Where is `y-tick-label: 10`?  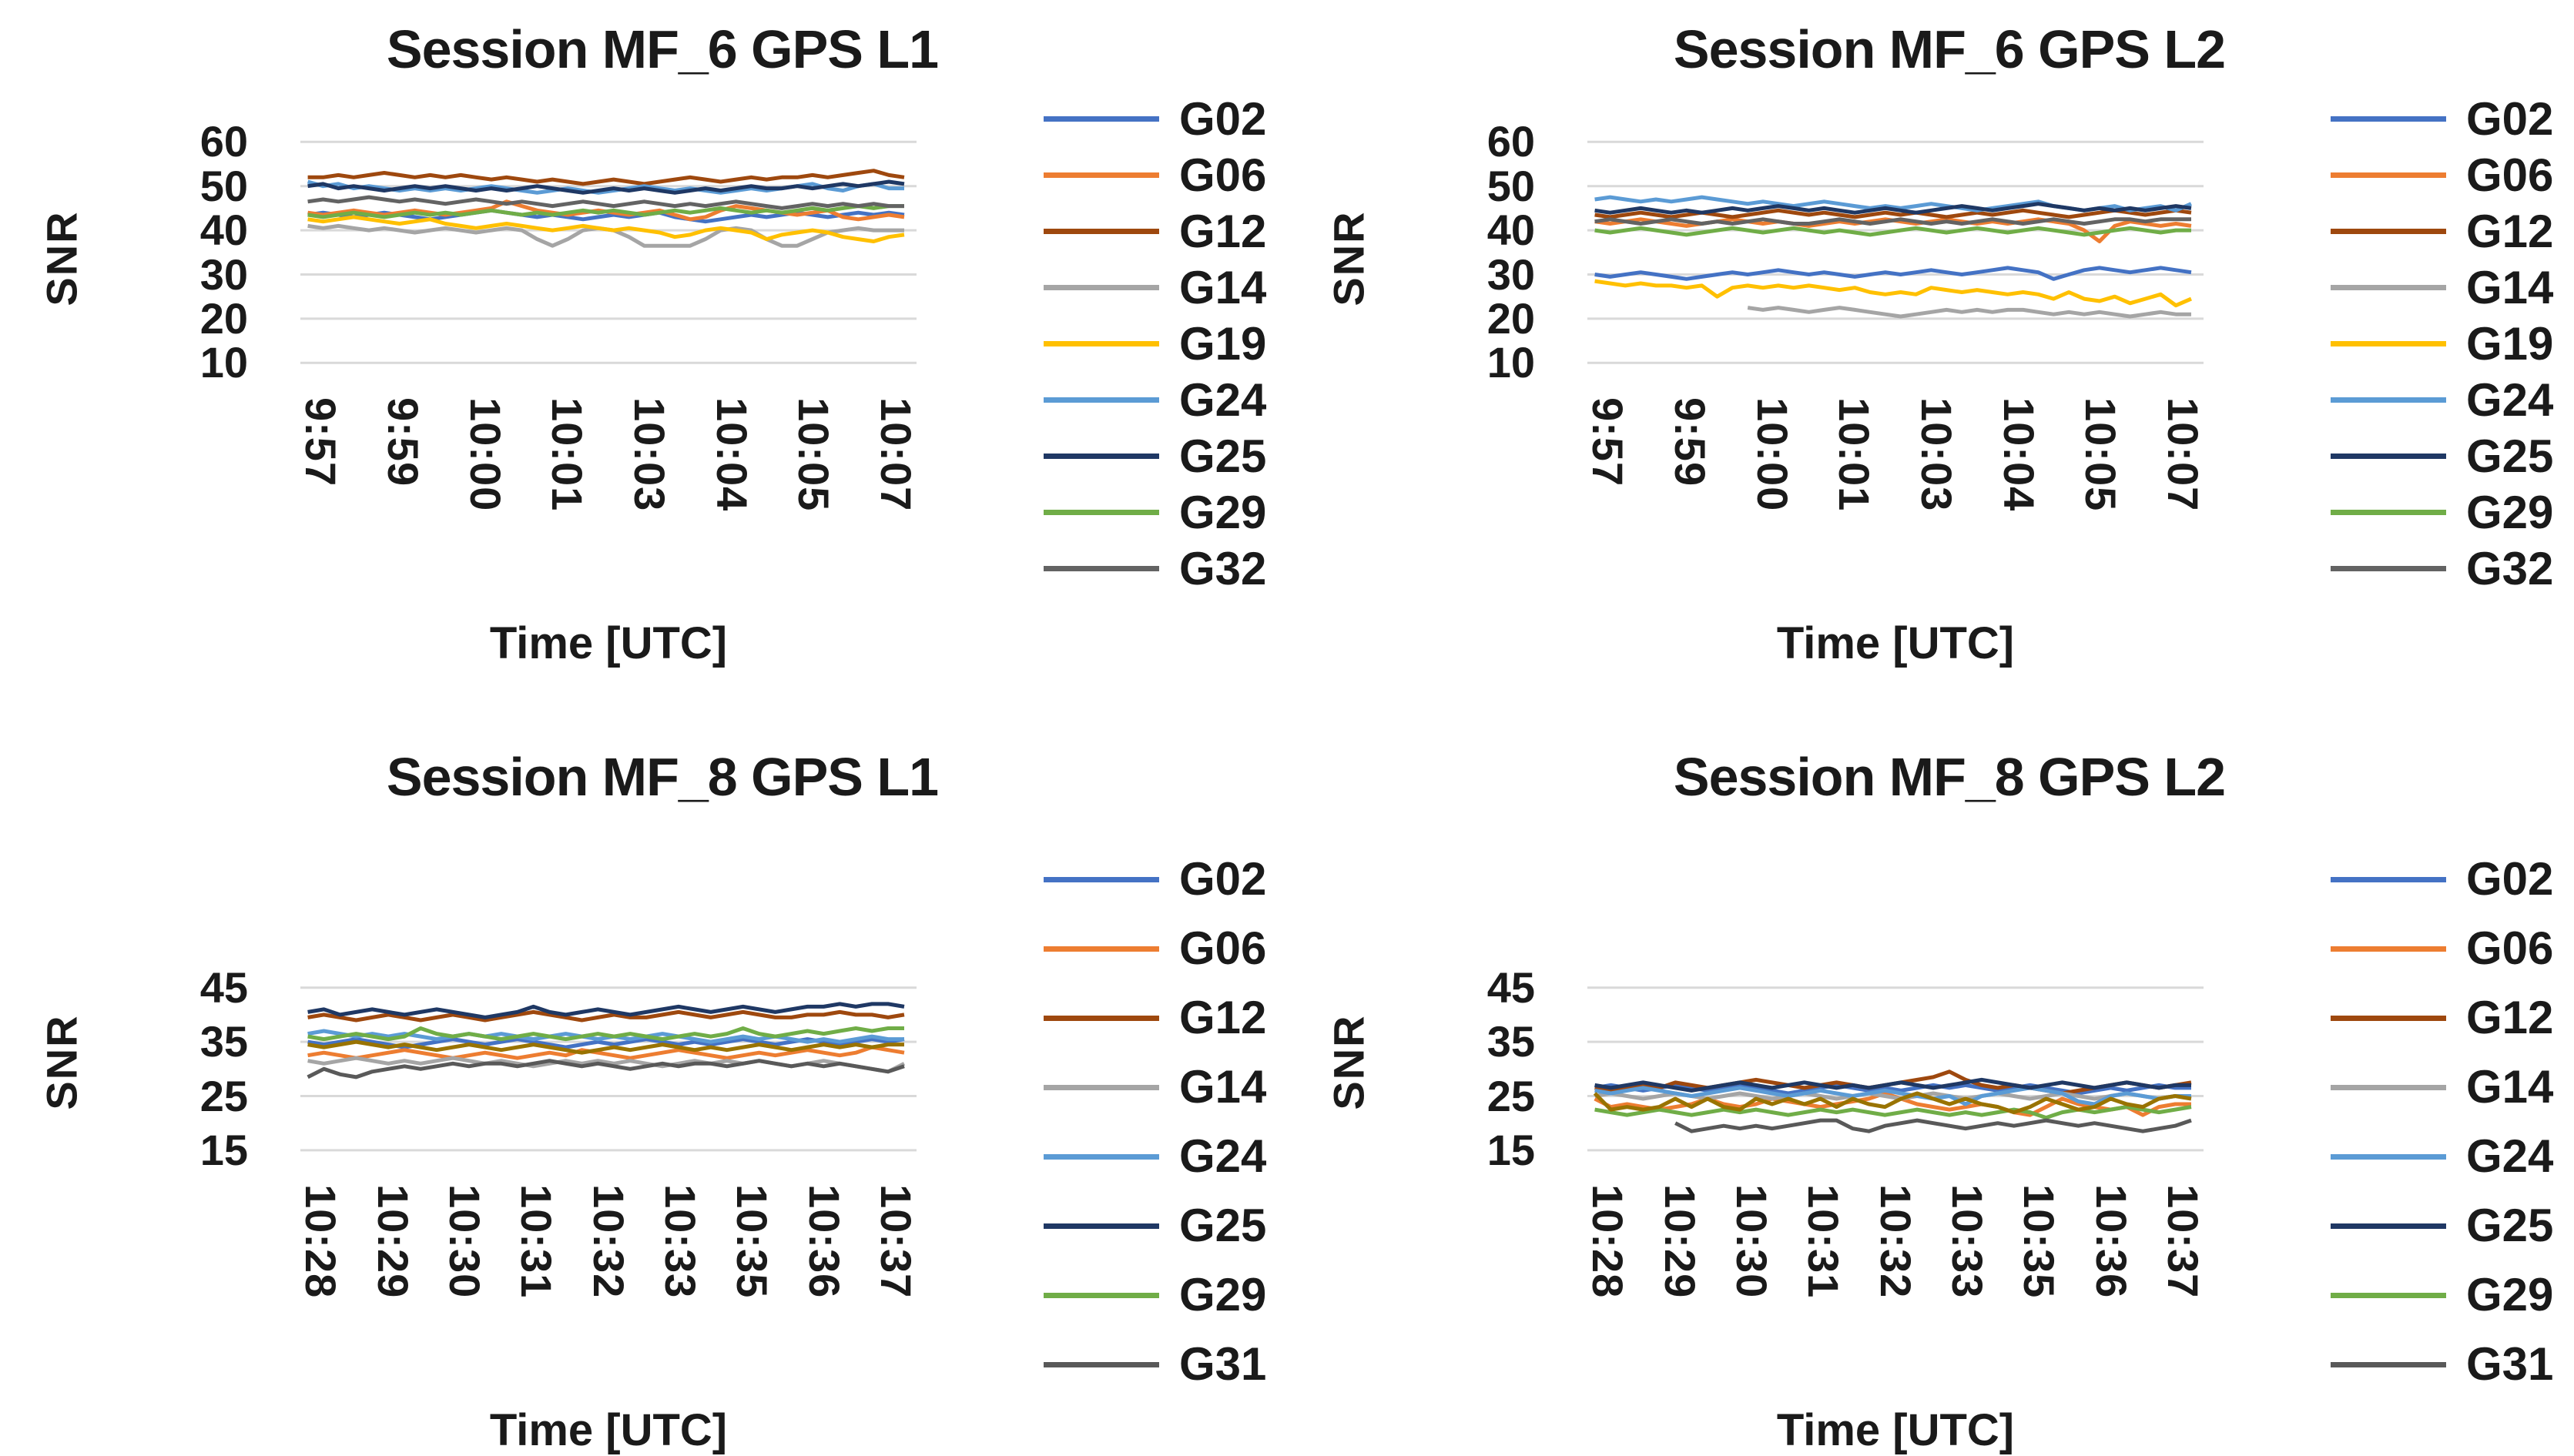 y-tick-label: 10 is located at coordinates (1510, 363).